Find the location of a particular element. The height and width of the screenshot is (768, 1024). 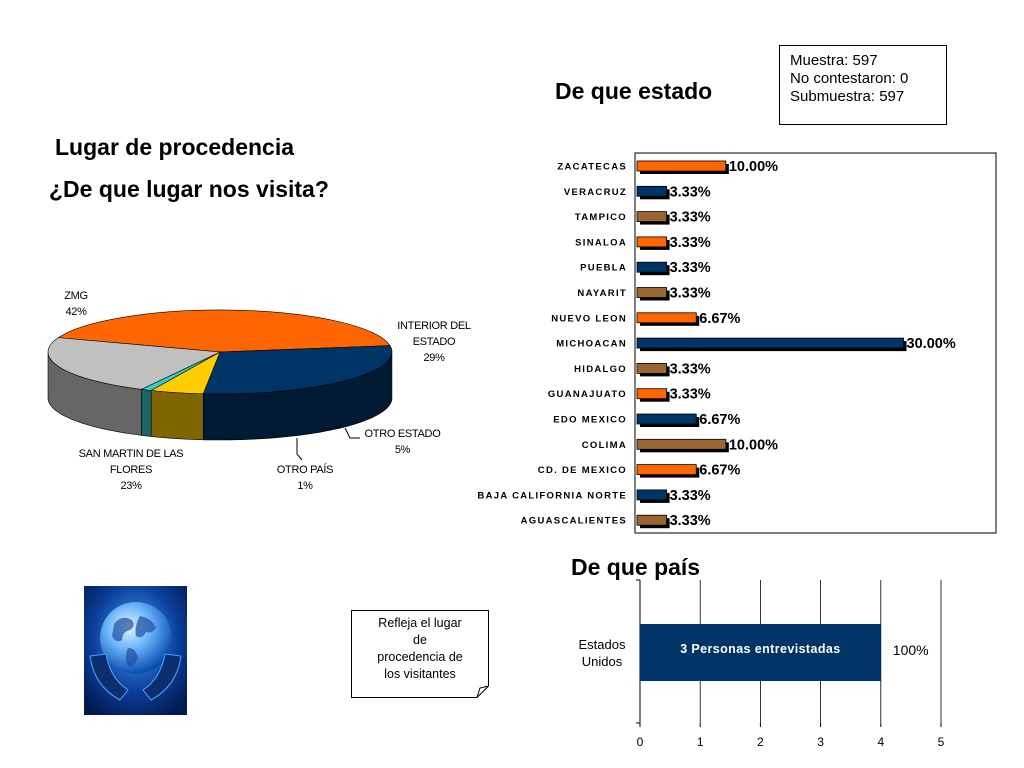

pie-label-interior-name: INTERIOR DEL ESTADO is located at coordinates (434, 334).